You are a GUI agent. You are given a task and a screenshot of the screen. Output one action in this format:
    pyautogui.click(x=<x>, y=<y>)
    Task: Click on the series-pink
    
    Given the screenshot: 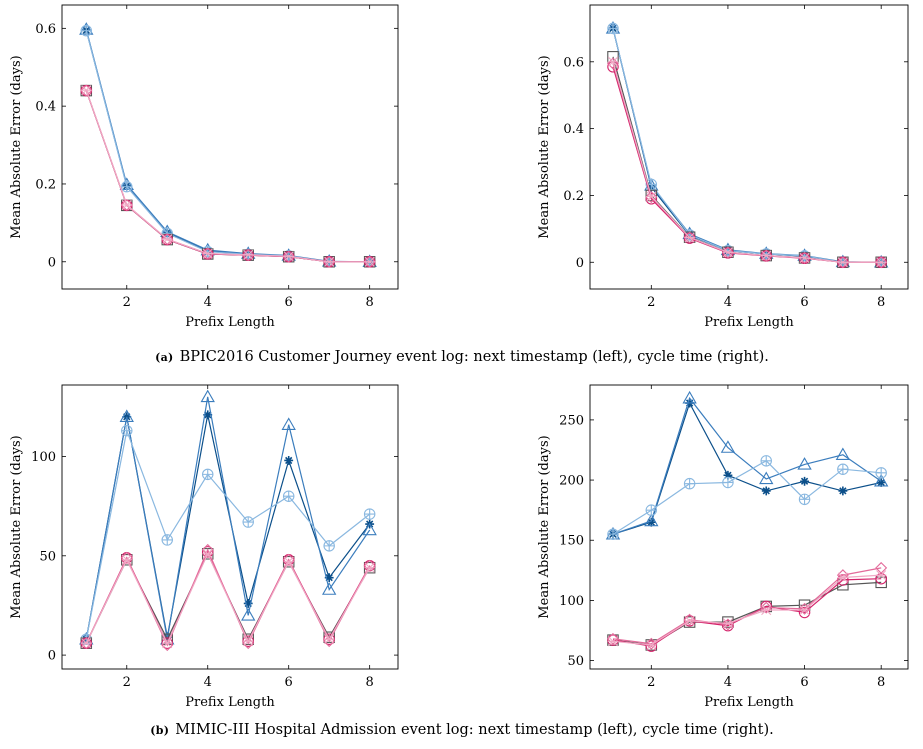 What is the action you would take?
    pyautogui.click(x=747, y=163)
    